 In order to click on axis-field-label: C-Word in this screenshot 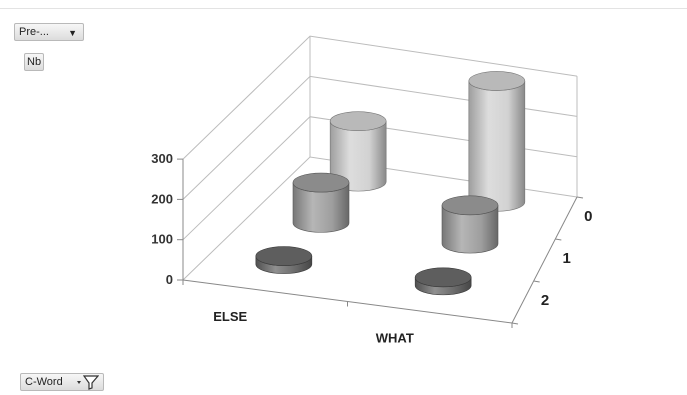, I will do `click(44, 382)`.